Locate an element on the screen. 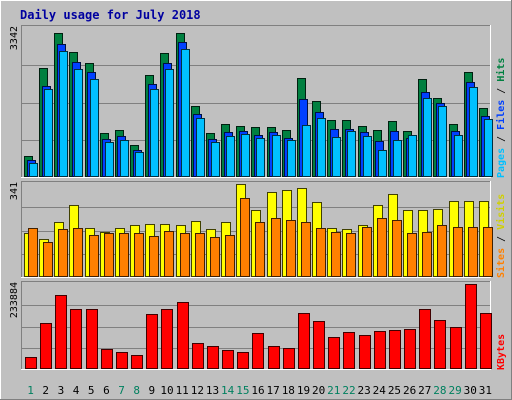 The width and height of the screenshot is (512, 400). x-tick-label-day-18: 18 is located at coordinates (288, 390).